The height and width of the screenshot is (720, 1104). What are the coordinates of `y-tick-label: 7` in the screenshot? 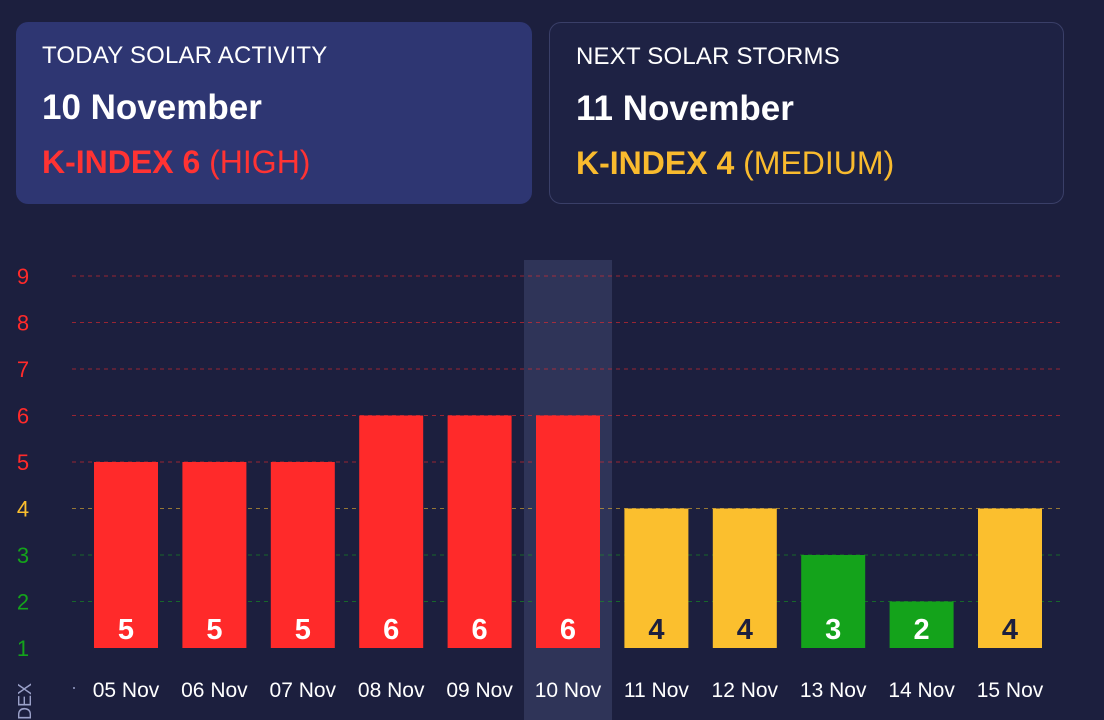 It's located at (23, 369).